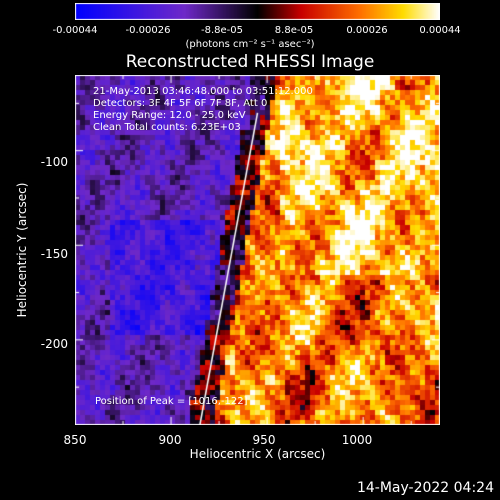 The height and width of the screenshot is (500, 500). I want to click on colorbar-gradient, so click(257, 11).